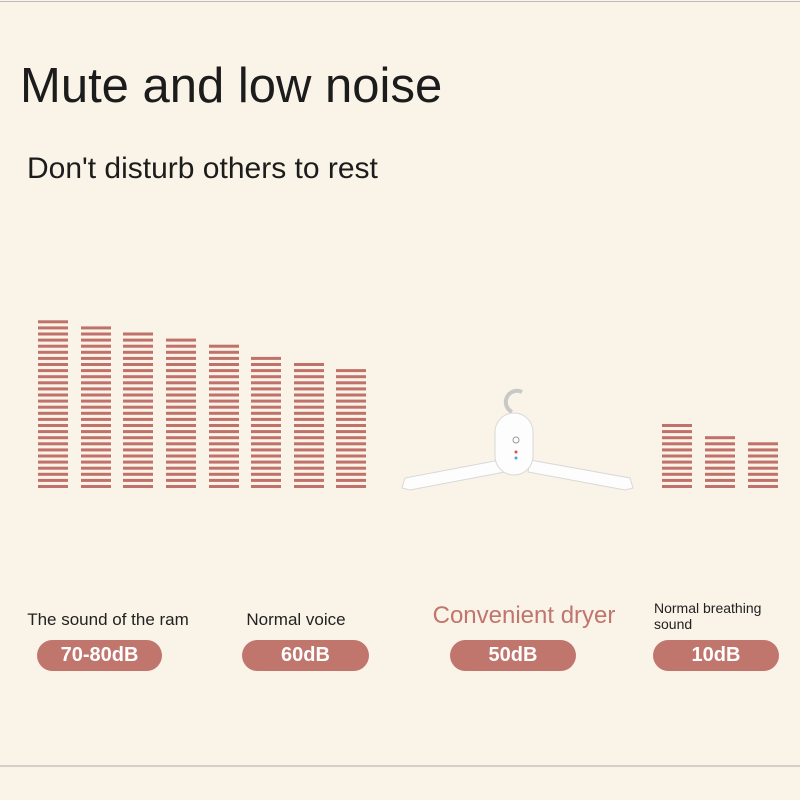  Describe the element at coordinates (513, 655) in the screenshot. I see `level-pill: 50dB` at that location.